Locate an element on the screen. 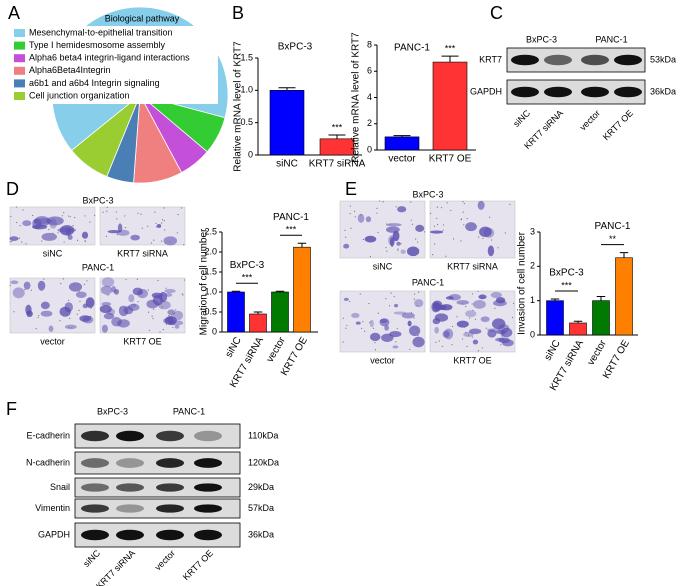  micrograph-field is located at coordinates (52, 305).